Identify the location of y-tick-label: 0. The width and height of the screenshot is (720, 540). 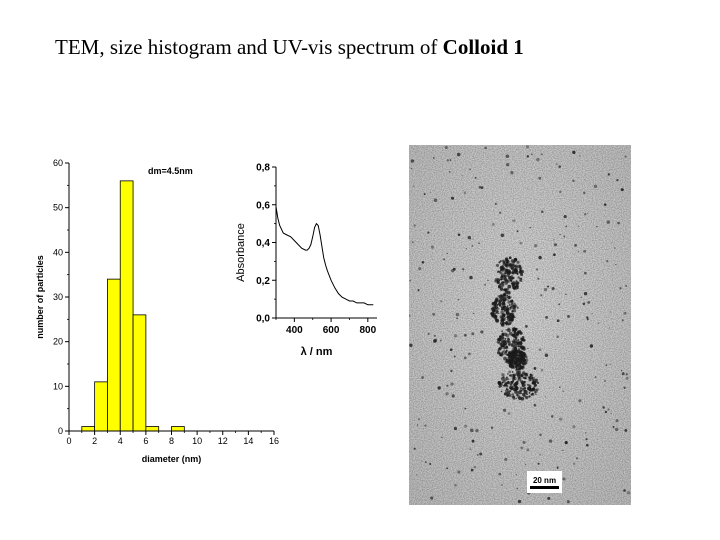
(60, 431).